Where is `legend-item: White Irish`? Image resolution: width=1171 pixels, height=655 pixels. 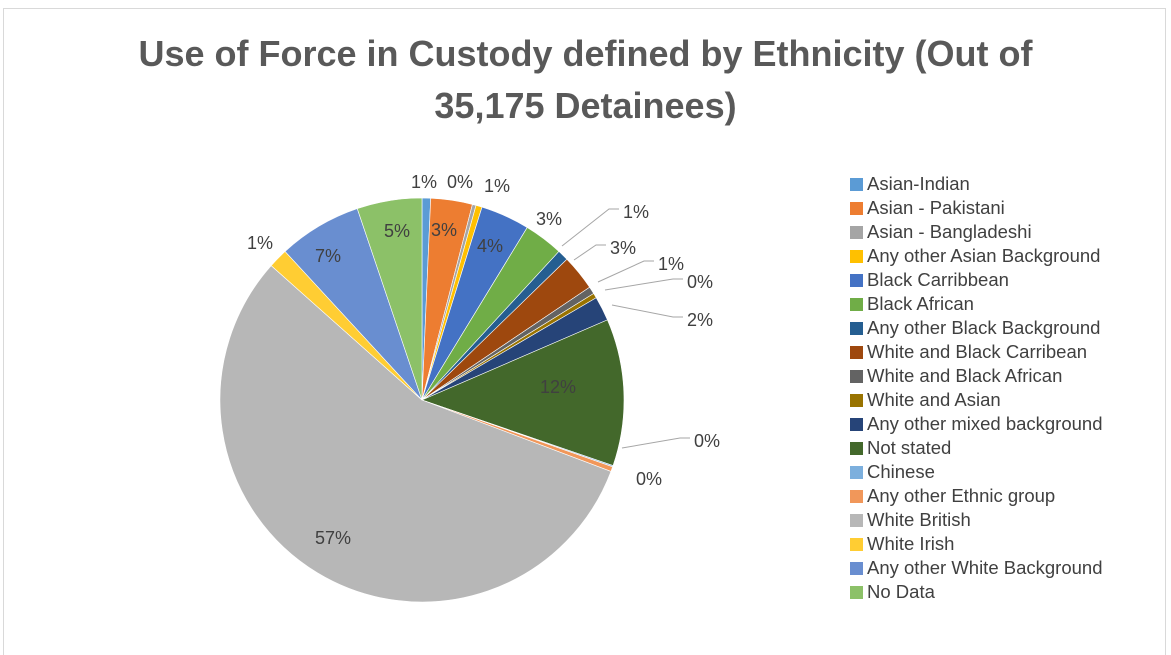
legend-item: White Irish is located at coordinates (976, 544).